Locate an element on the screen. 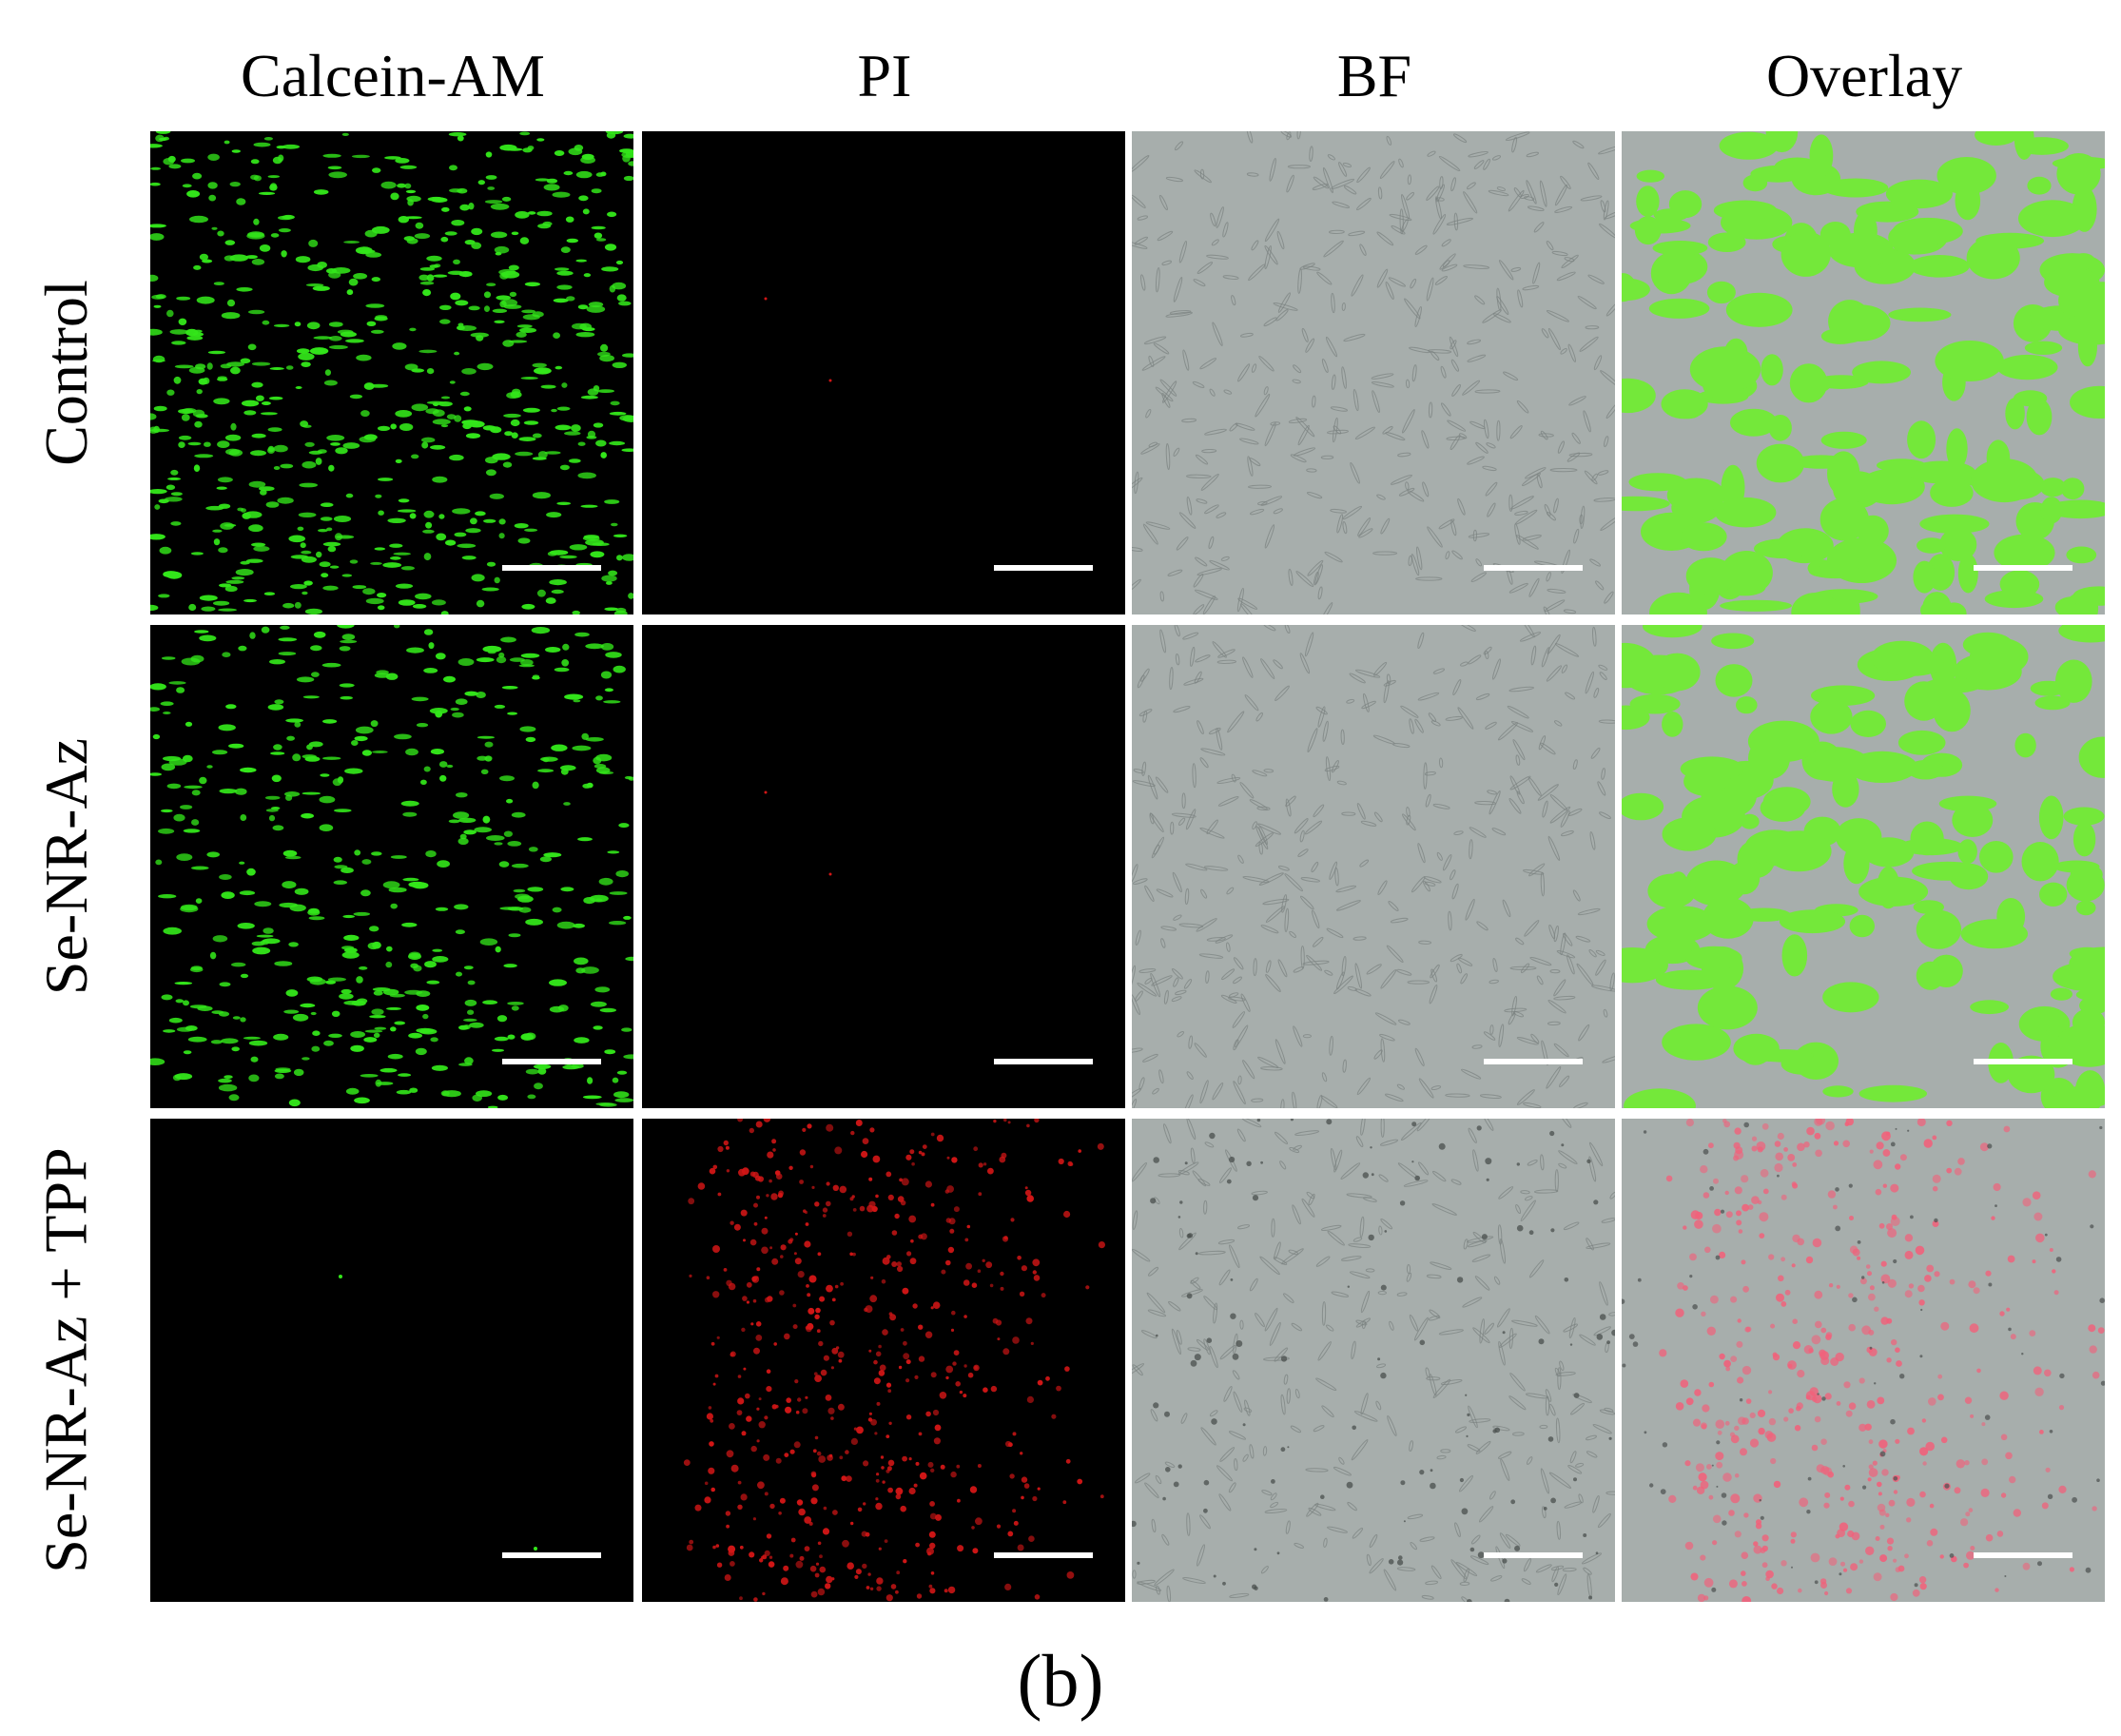 Image resolution: width=2121 pixels, height=1736 pixels. micrograph-se-nr-az-tpp-overlay is located at coordinates (1864, 1361).